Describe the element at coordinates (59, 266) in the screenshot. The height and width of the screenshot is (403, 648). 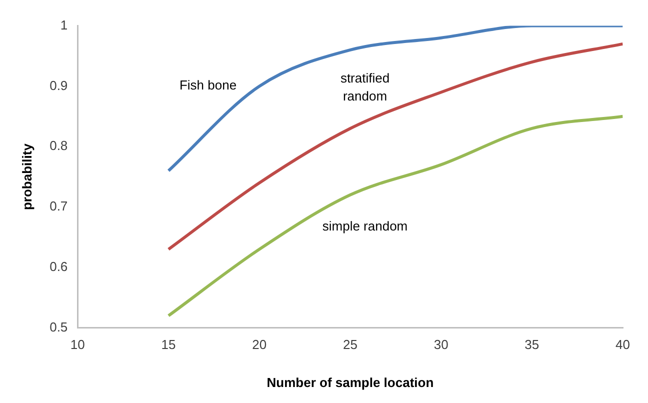
I see `y-tick-label: 0.6` at that location.